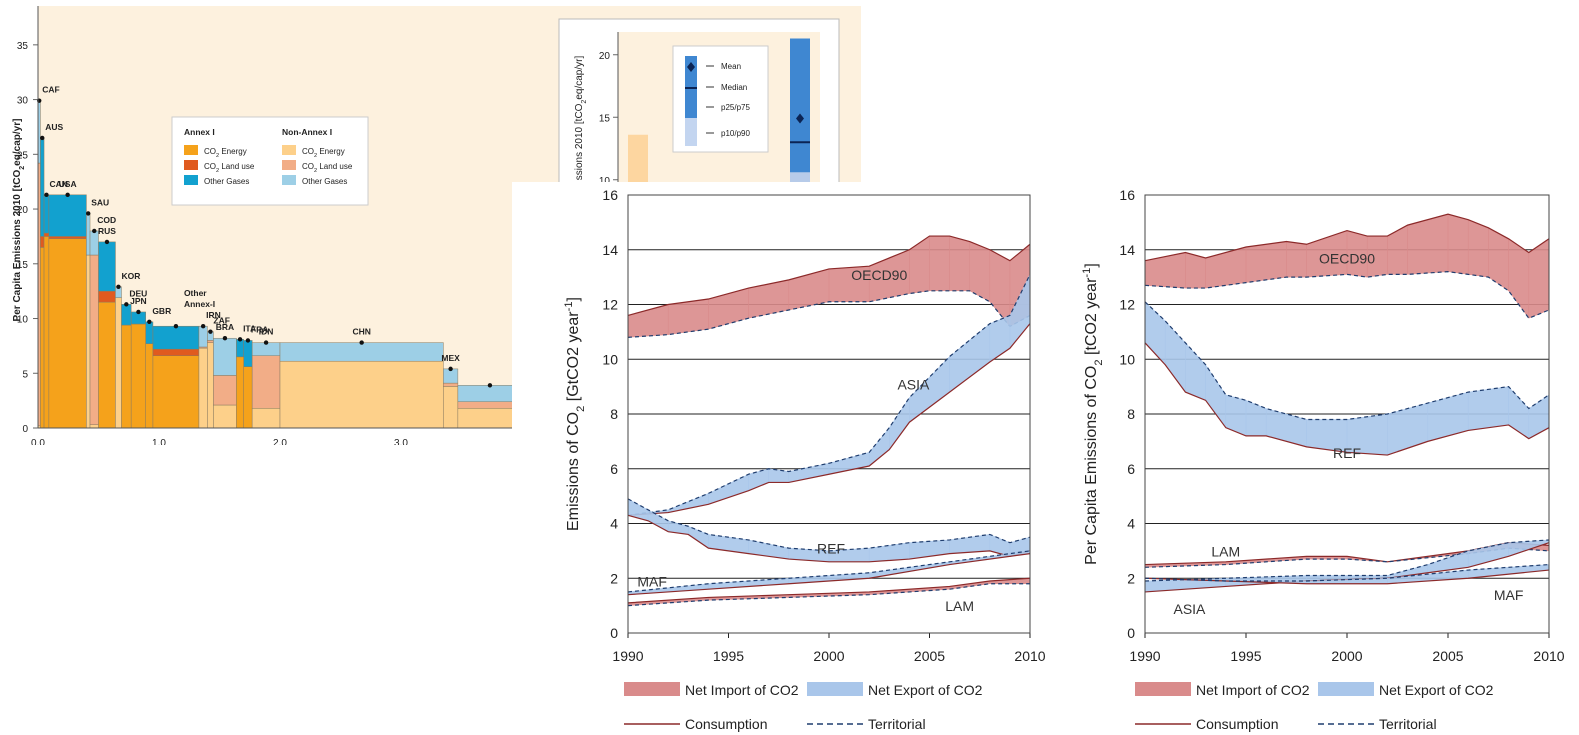 The image size is (1579, 735). I want to click on x-tick-label: 2000, so click(828, 656).